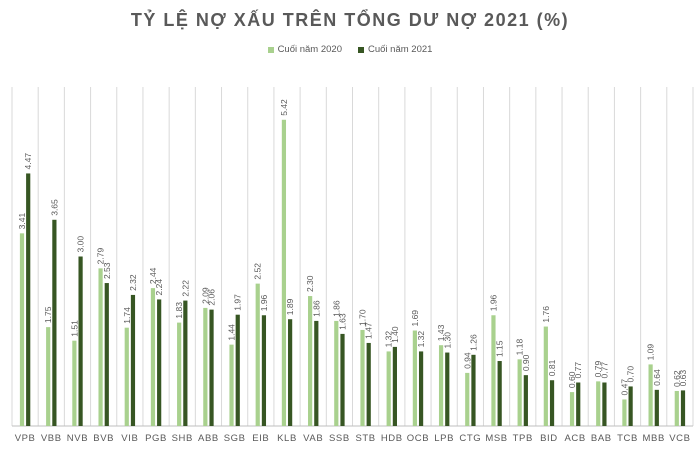  What do you see at coordinates (103, 438) in the screenshot?
I see `category-label-bvb: BVB` at bounding box center [103, 438].